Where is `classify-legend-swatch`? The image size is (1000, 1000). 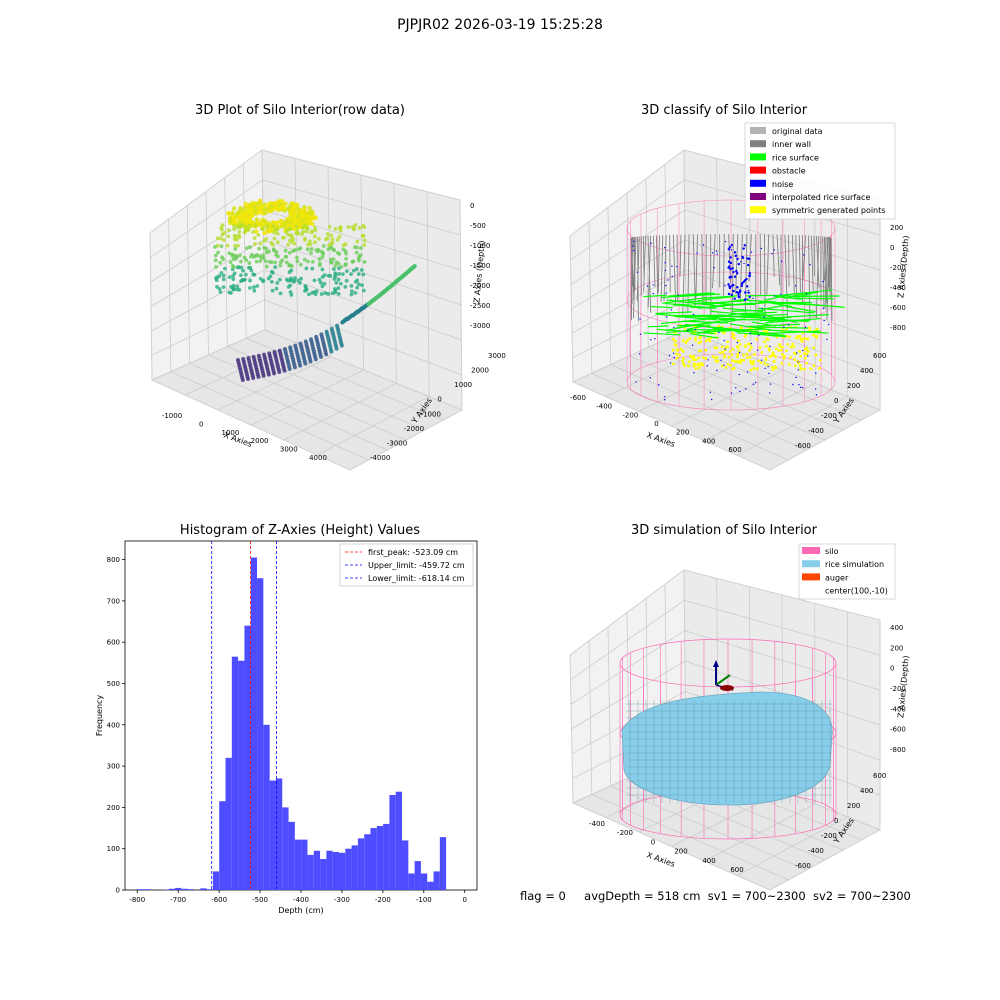
classify-legend-swatch is located at coordinates (758, 210).